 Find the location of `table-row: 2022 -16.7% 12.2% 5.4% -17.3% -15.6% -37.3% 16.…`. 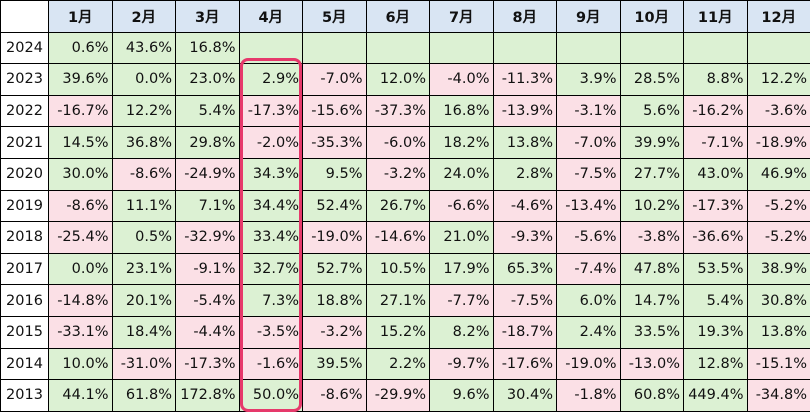

table-row: 2022 -16.7% 12.2% 5.4% -17.3% -15.6% -37.3% 16.… is located at coordinates (405, 111).